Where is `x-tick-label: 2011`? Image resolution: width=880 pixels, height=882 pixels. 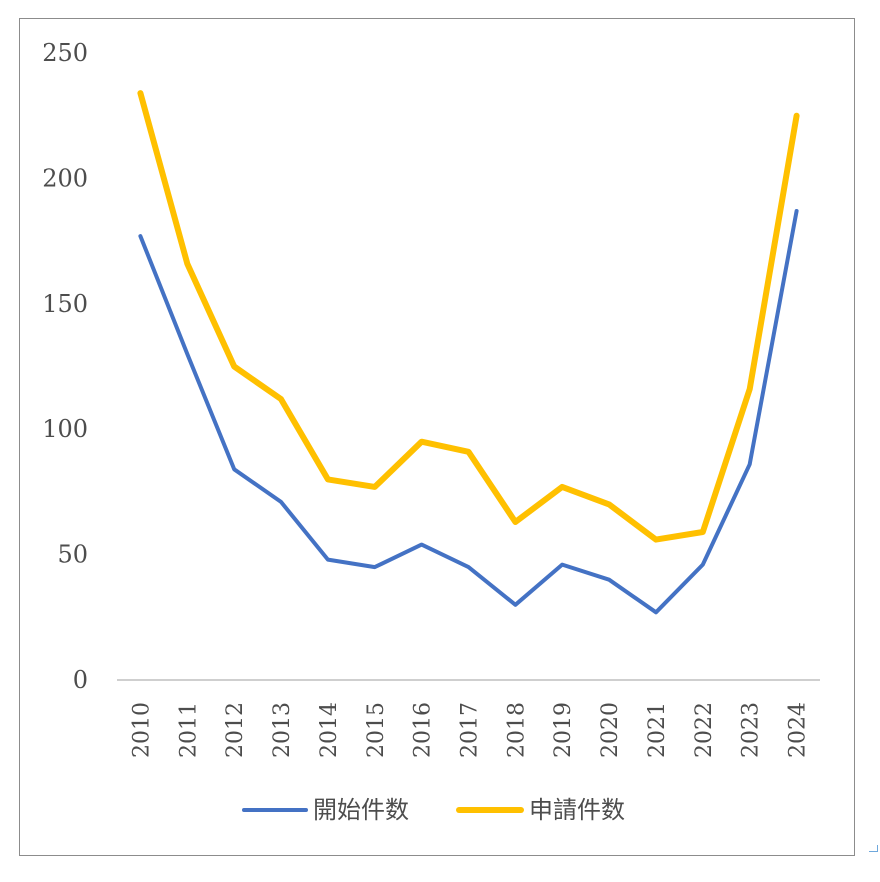
x-tick-label: 2011 is located at coordinates (188, 730).